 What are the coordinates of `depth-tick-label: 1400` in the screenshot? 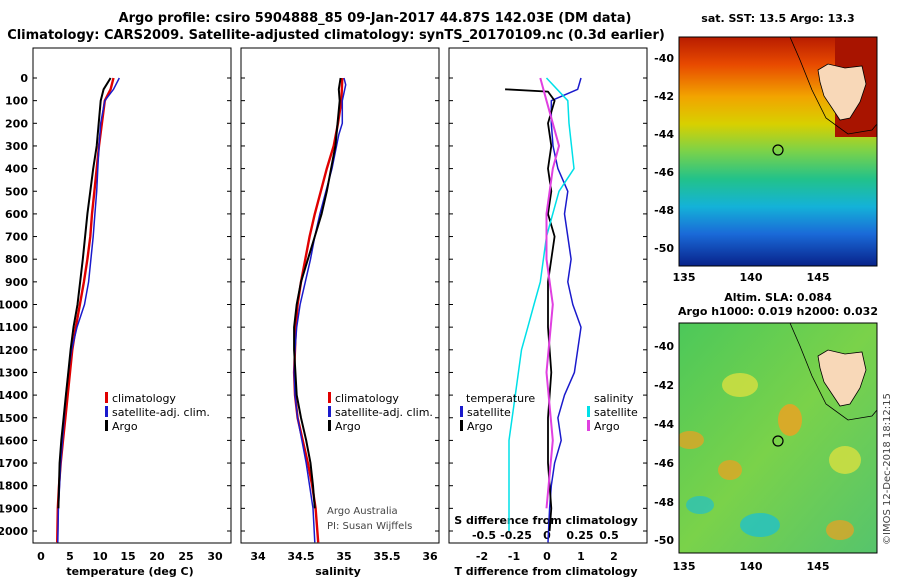 It's located at (14, 395).